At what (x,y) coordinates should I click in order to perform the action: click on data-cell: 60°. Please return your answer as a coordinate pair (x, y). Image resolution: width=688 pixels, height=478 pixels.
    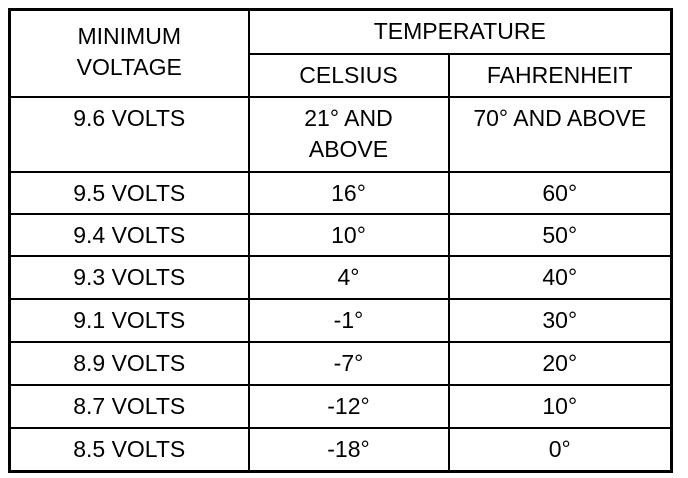
    Looking at the image, I should click on (560, 192).